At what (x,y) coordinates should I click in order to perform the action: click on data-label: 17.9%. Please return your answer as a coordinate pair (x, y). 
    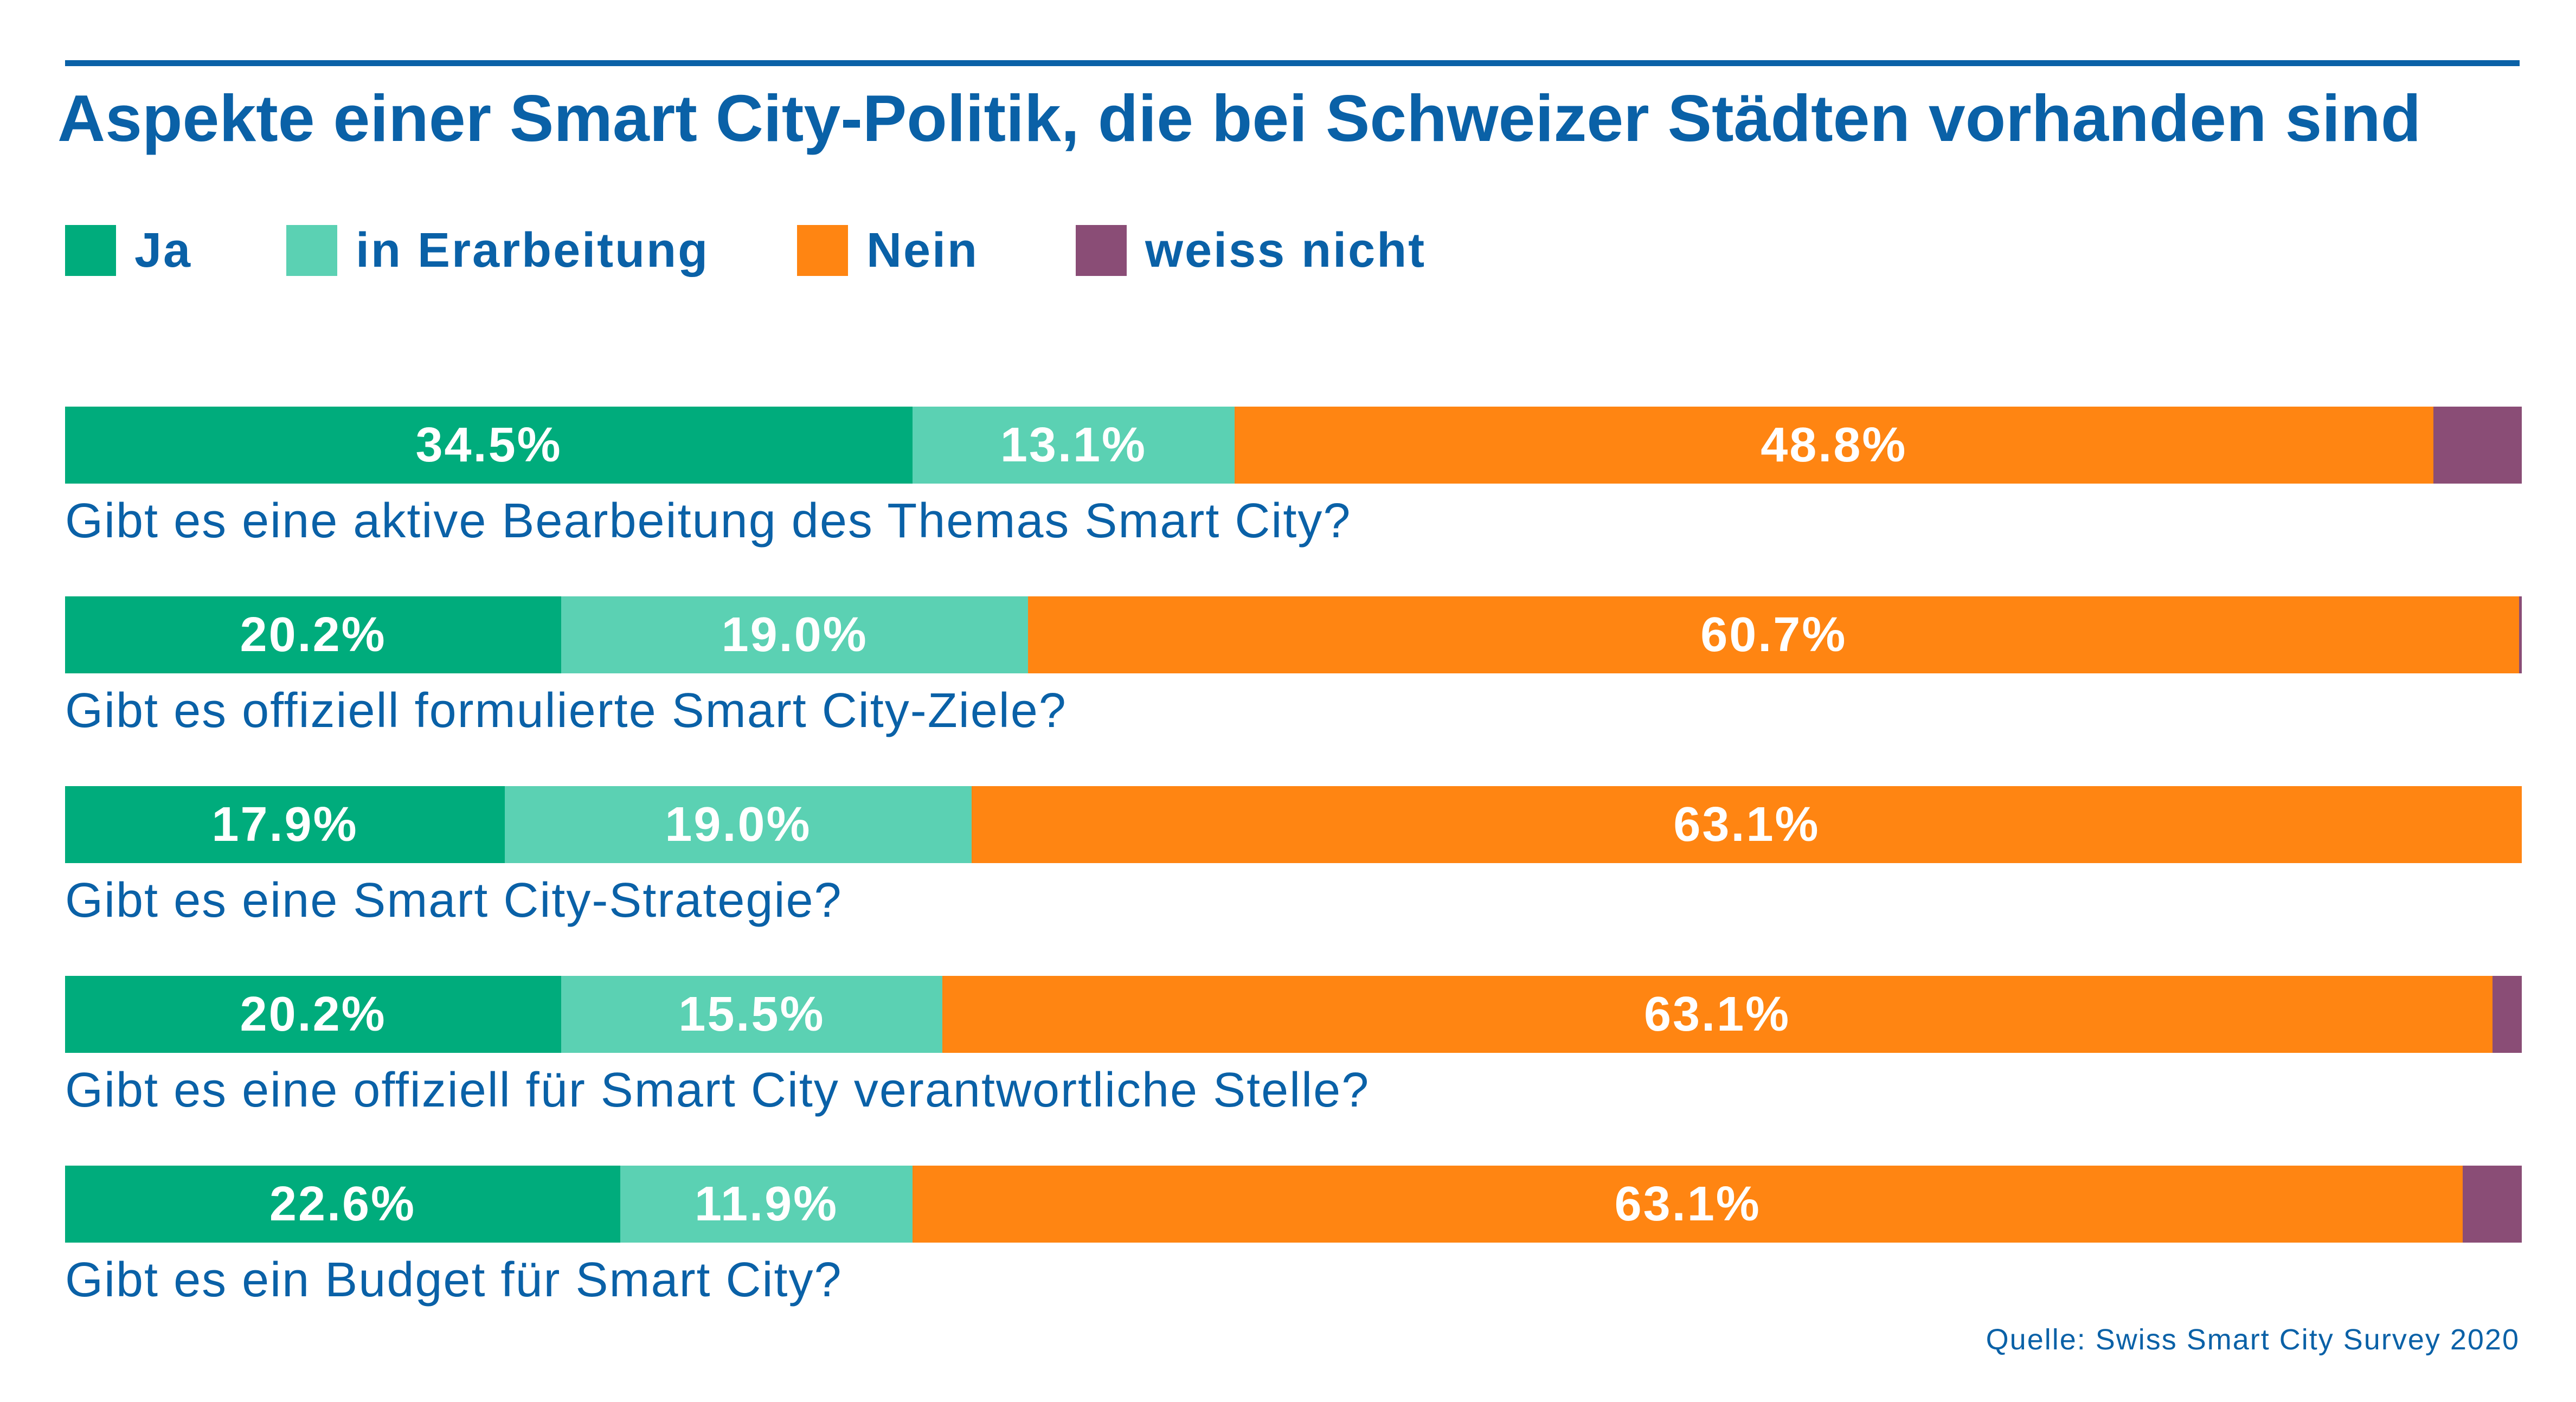
    Looking at the image, I should click on (284, 824).